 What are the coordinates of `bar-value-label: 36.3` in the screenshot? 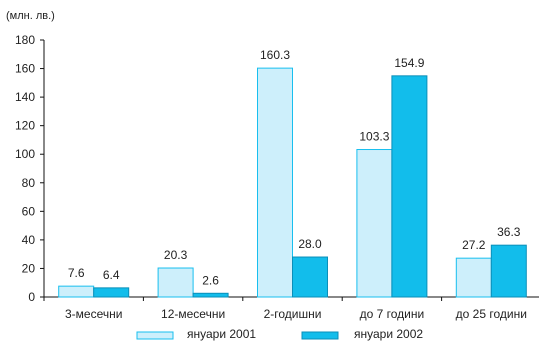 It's located at (509, 232).